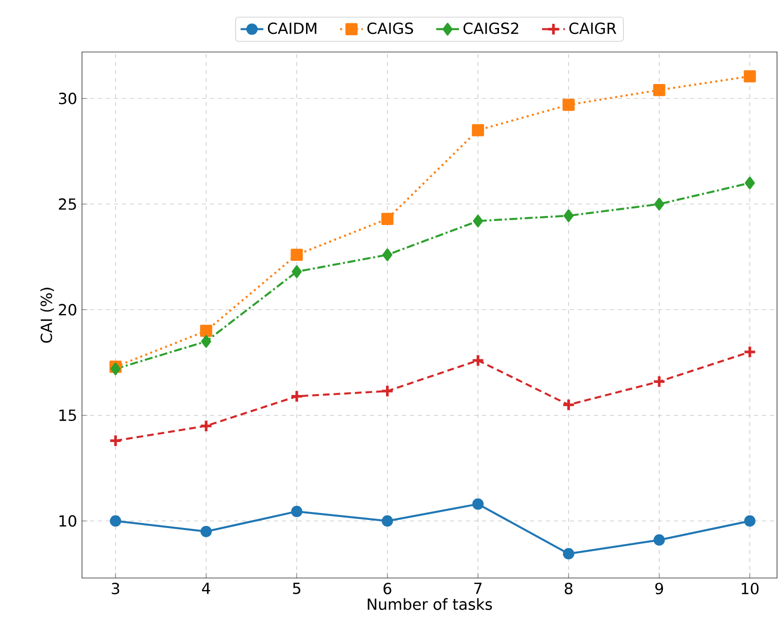  I want to click on x-axis-title: Number of tasks, so click(430, 604).